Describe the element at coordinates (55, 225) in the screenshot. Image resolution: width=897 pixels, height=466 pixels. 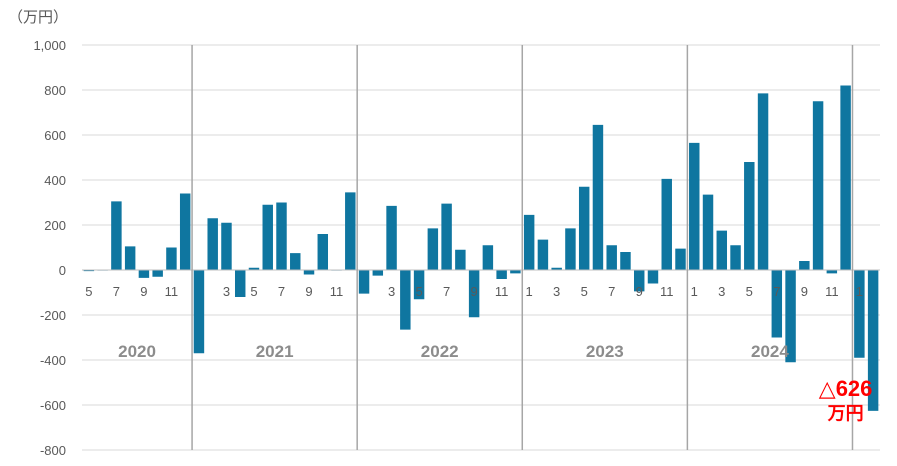
I see `y-tick-label: 200` at that location.